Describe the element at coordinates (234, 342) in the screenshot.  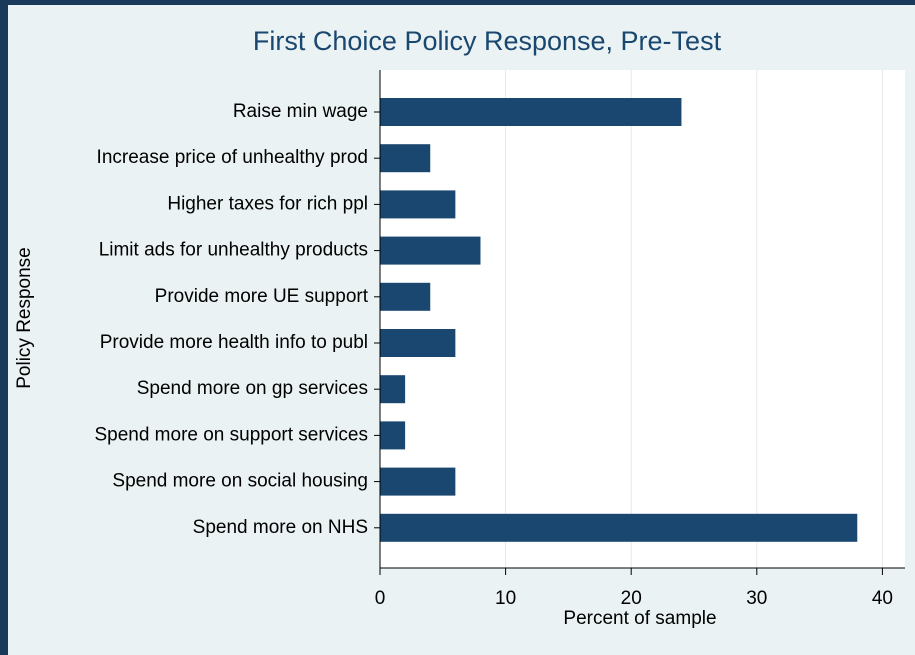
I see `y-tick-label: Provide more health info to publ` at that location.